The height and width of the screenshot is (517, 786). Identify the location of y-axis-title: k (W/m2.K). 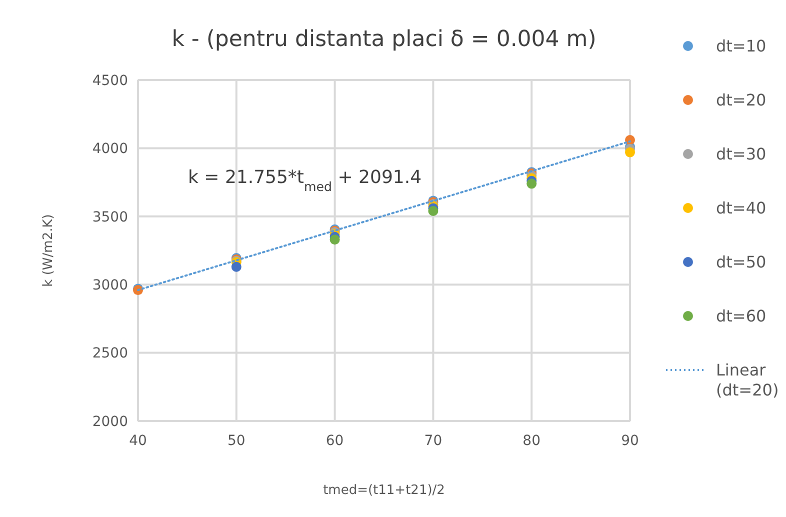
(48, 250).